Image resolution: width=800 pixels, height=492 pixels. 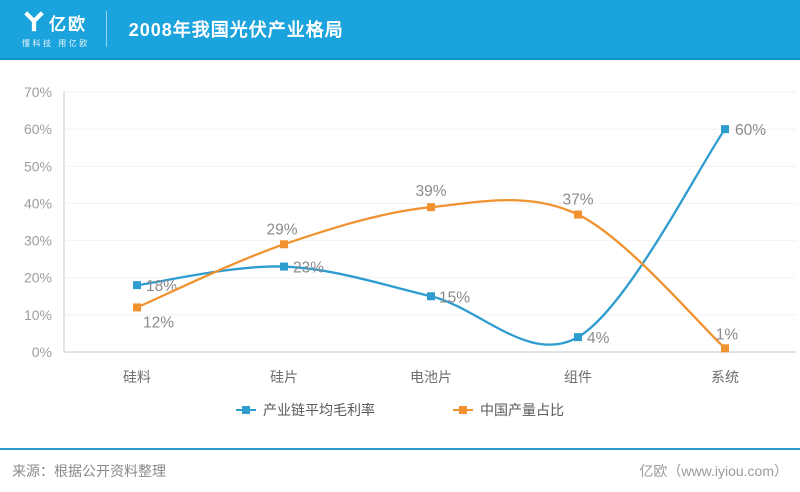 What do you see at coordinates (430, 191) in the screenshot?
I see `data-point-label: 39%` at bounding box center [430, 191].